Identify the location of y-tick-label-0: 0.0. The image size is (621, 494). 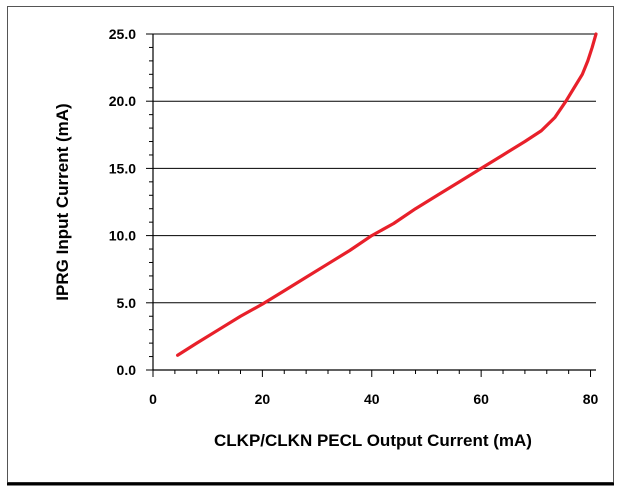
(127, 370).